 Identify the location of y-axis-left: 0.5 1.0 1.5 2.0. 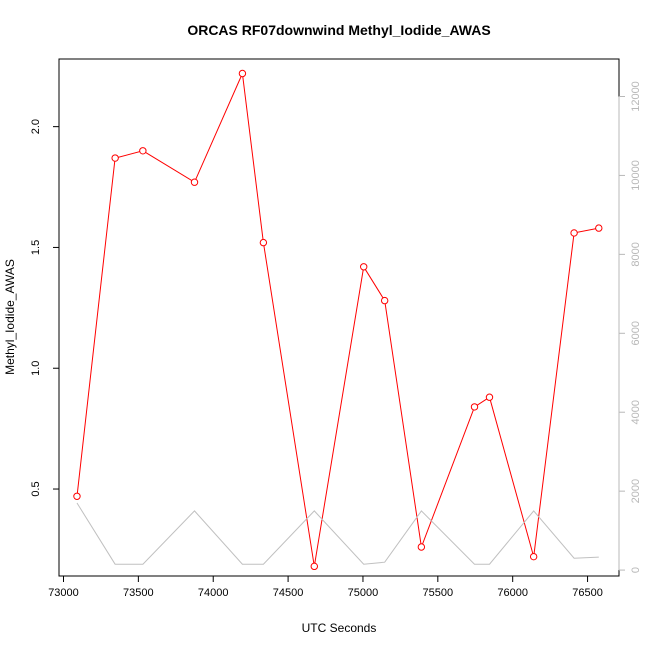
(45, 308).